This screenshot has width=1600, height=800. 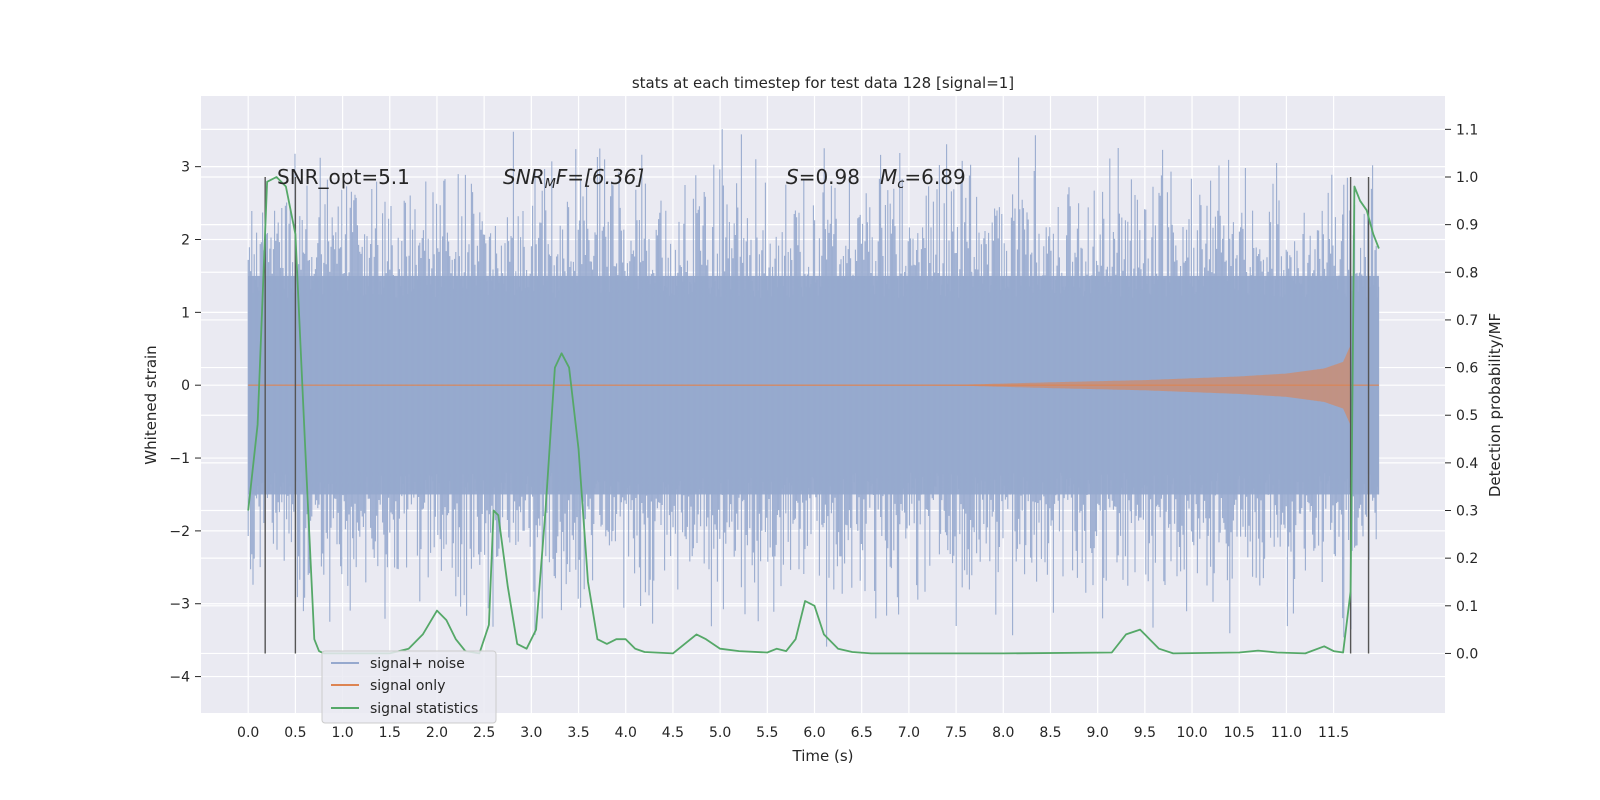 I want to click on annotation-snr-opt: SNR_opt=5.1, so click(x=343, y=177).